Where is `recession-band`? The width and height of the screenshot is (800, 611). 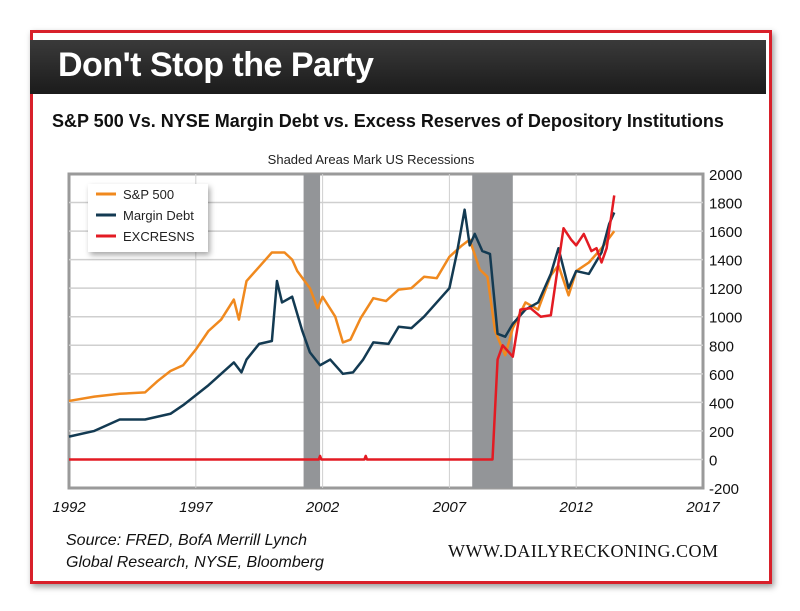 recession-band is located at coordinates (312, 331).